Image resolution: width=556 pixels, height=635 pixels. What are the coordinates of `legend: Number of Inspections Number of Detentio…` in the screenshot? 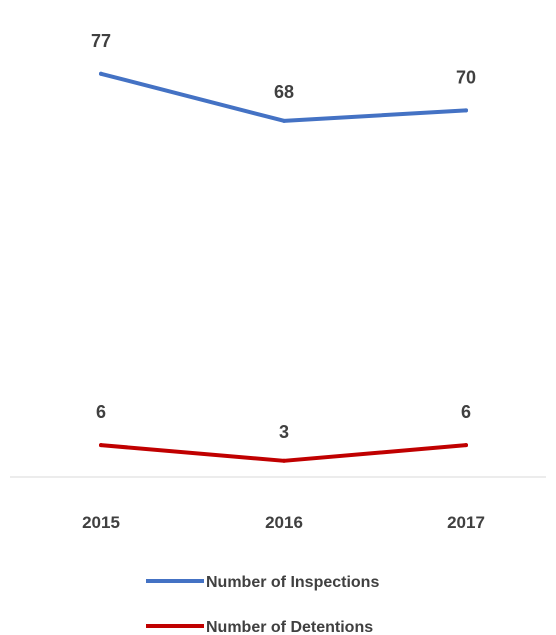 It's located at (262, 604).